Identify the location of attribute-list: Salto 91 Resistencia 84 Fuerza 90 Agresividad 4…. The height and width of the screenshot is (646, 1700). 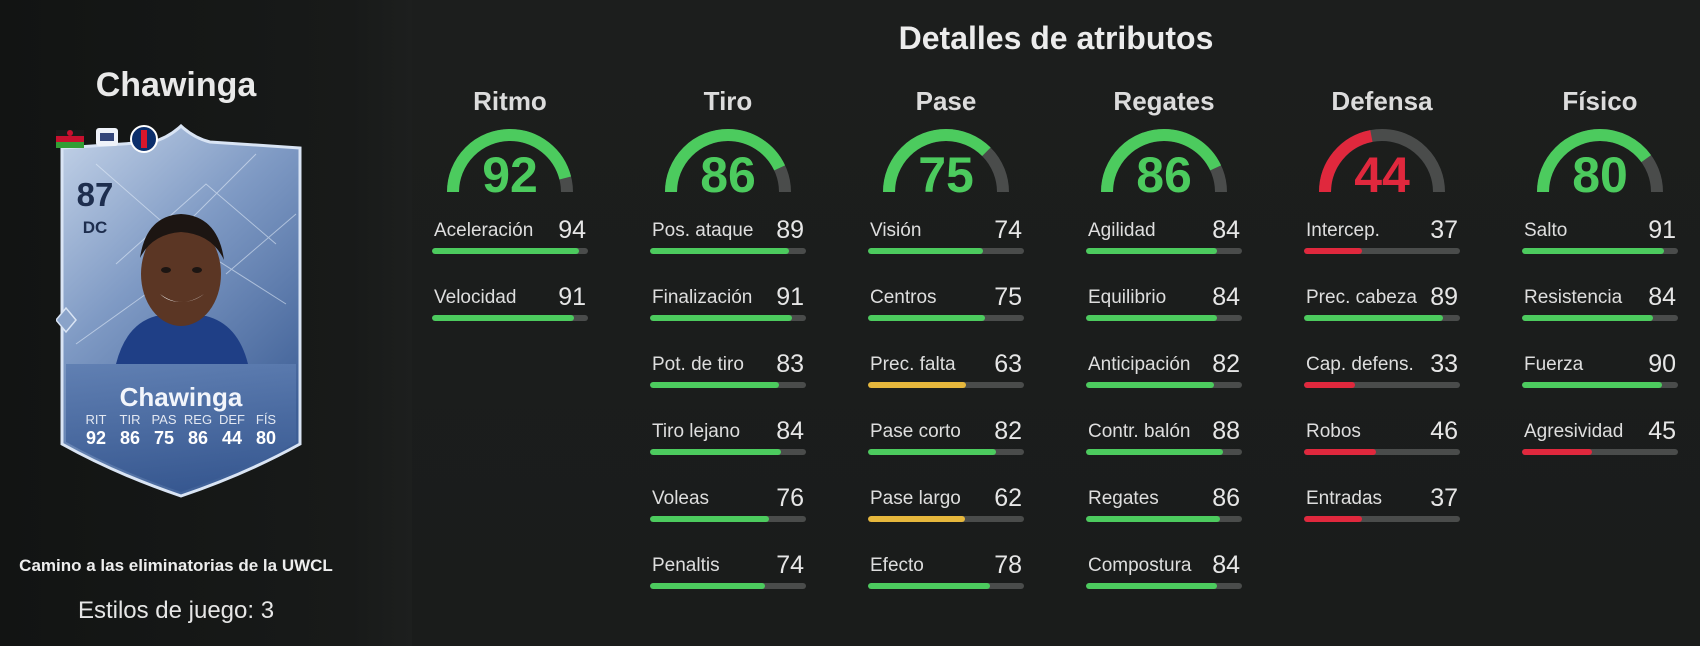
(1600, 350).